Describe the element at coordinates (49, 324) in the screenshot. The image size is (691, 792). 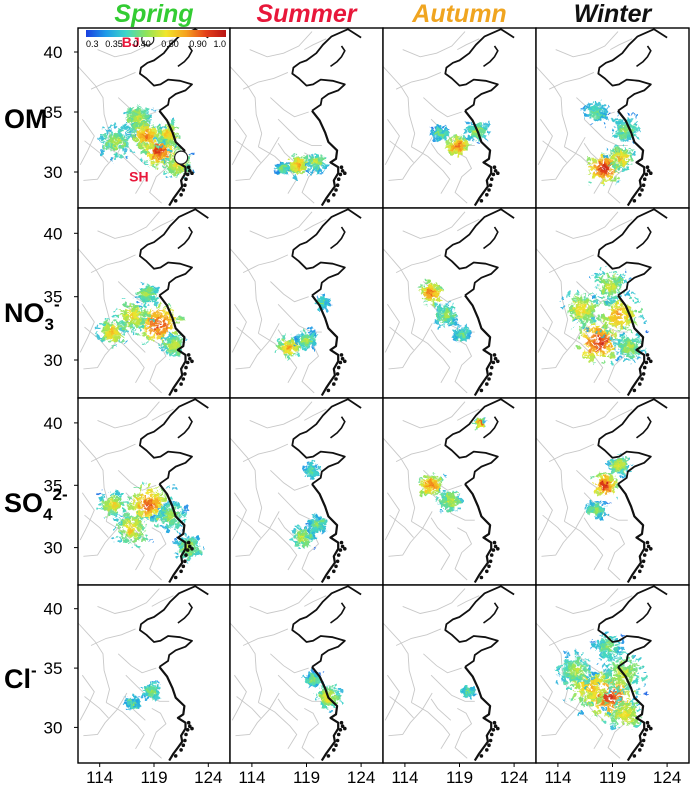
I see `species-label-subscript: 3` at that location.